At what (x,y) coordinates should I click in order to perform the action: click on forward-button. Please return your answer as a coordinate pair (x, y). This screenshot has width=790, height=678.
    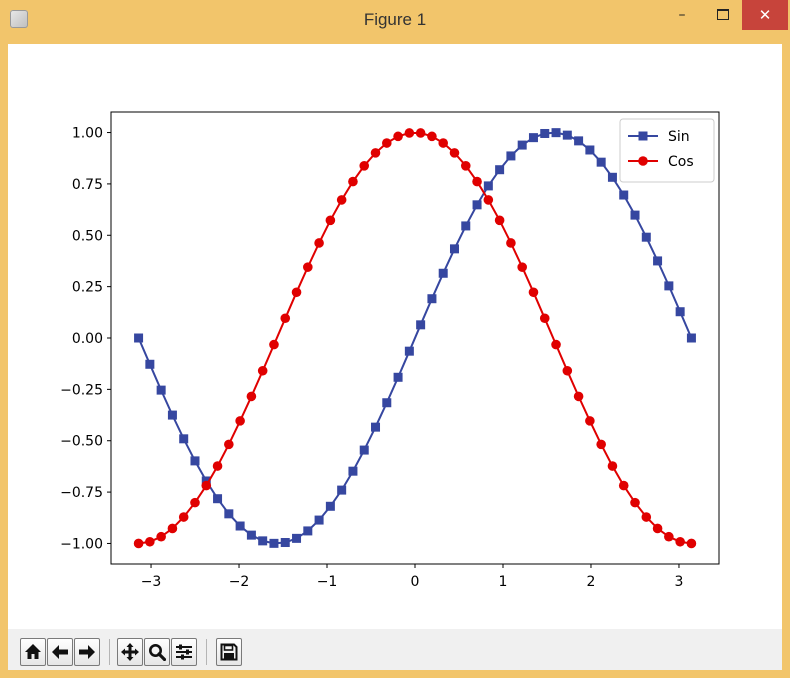
    Looking at the image, I should click on (87, 652).